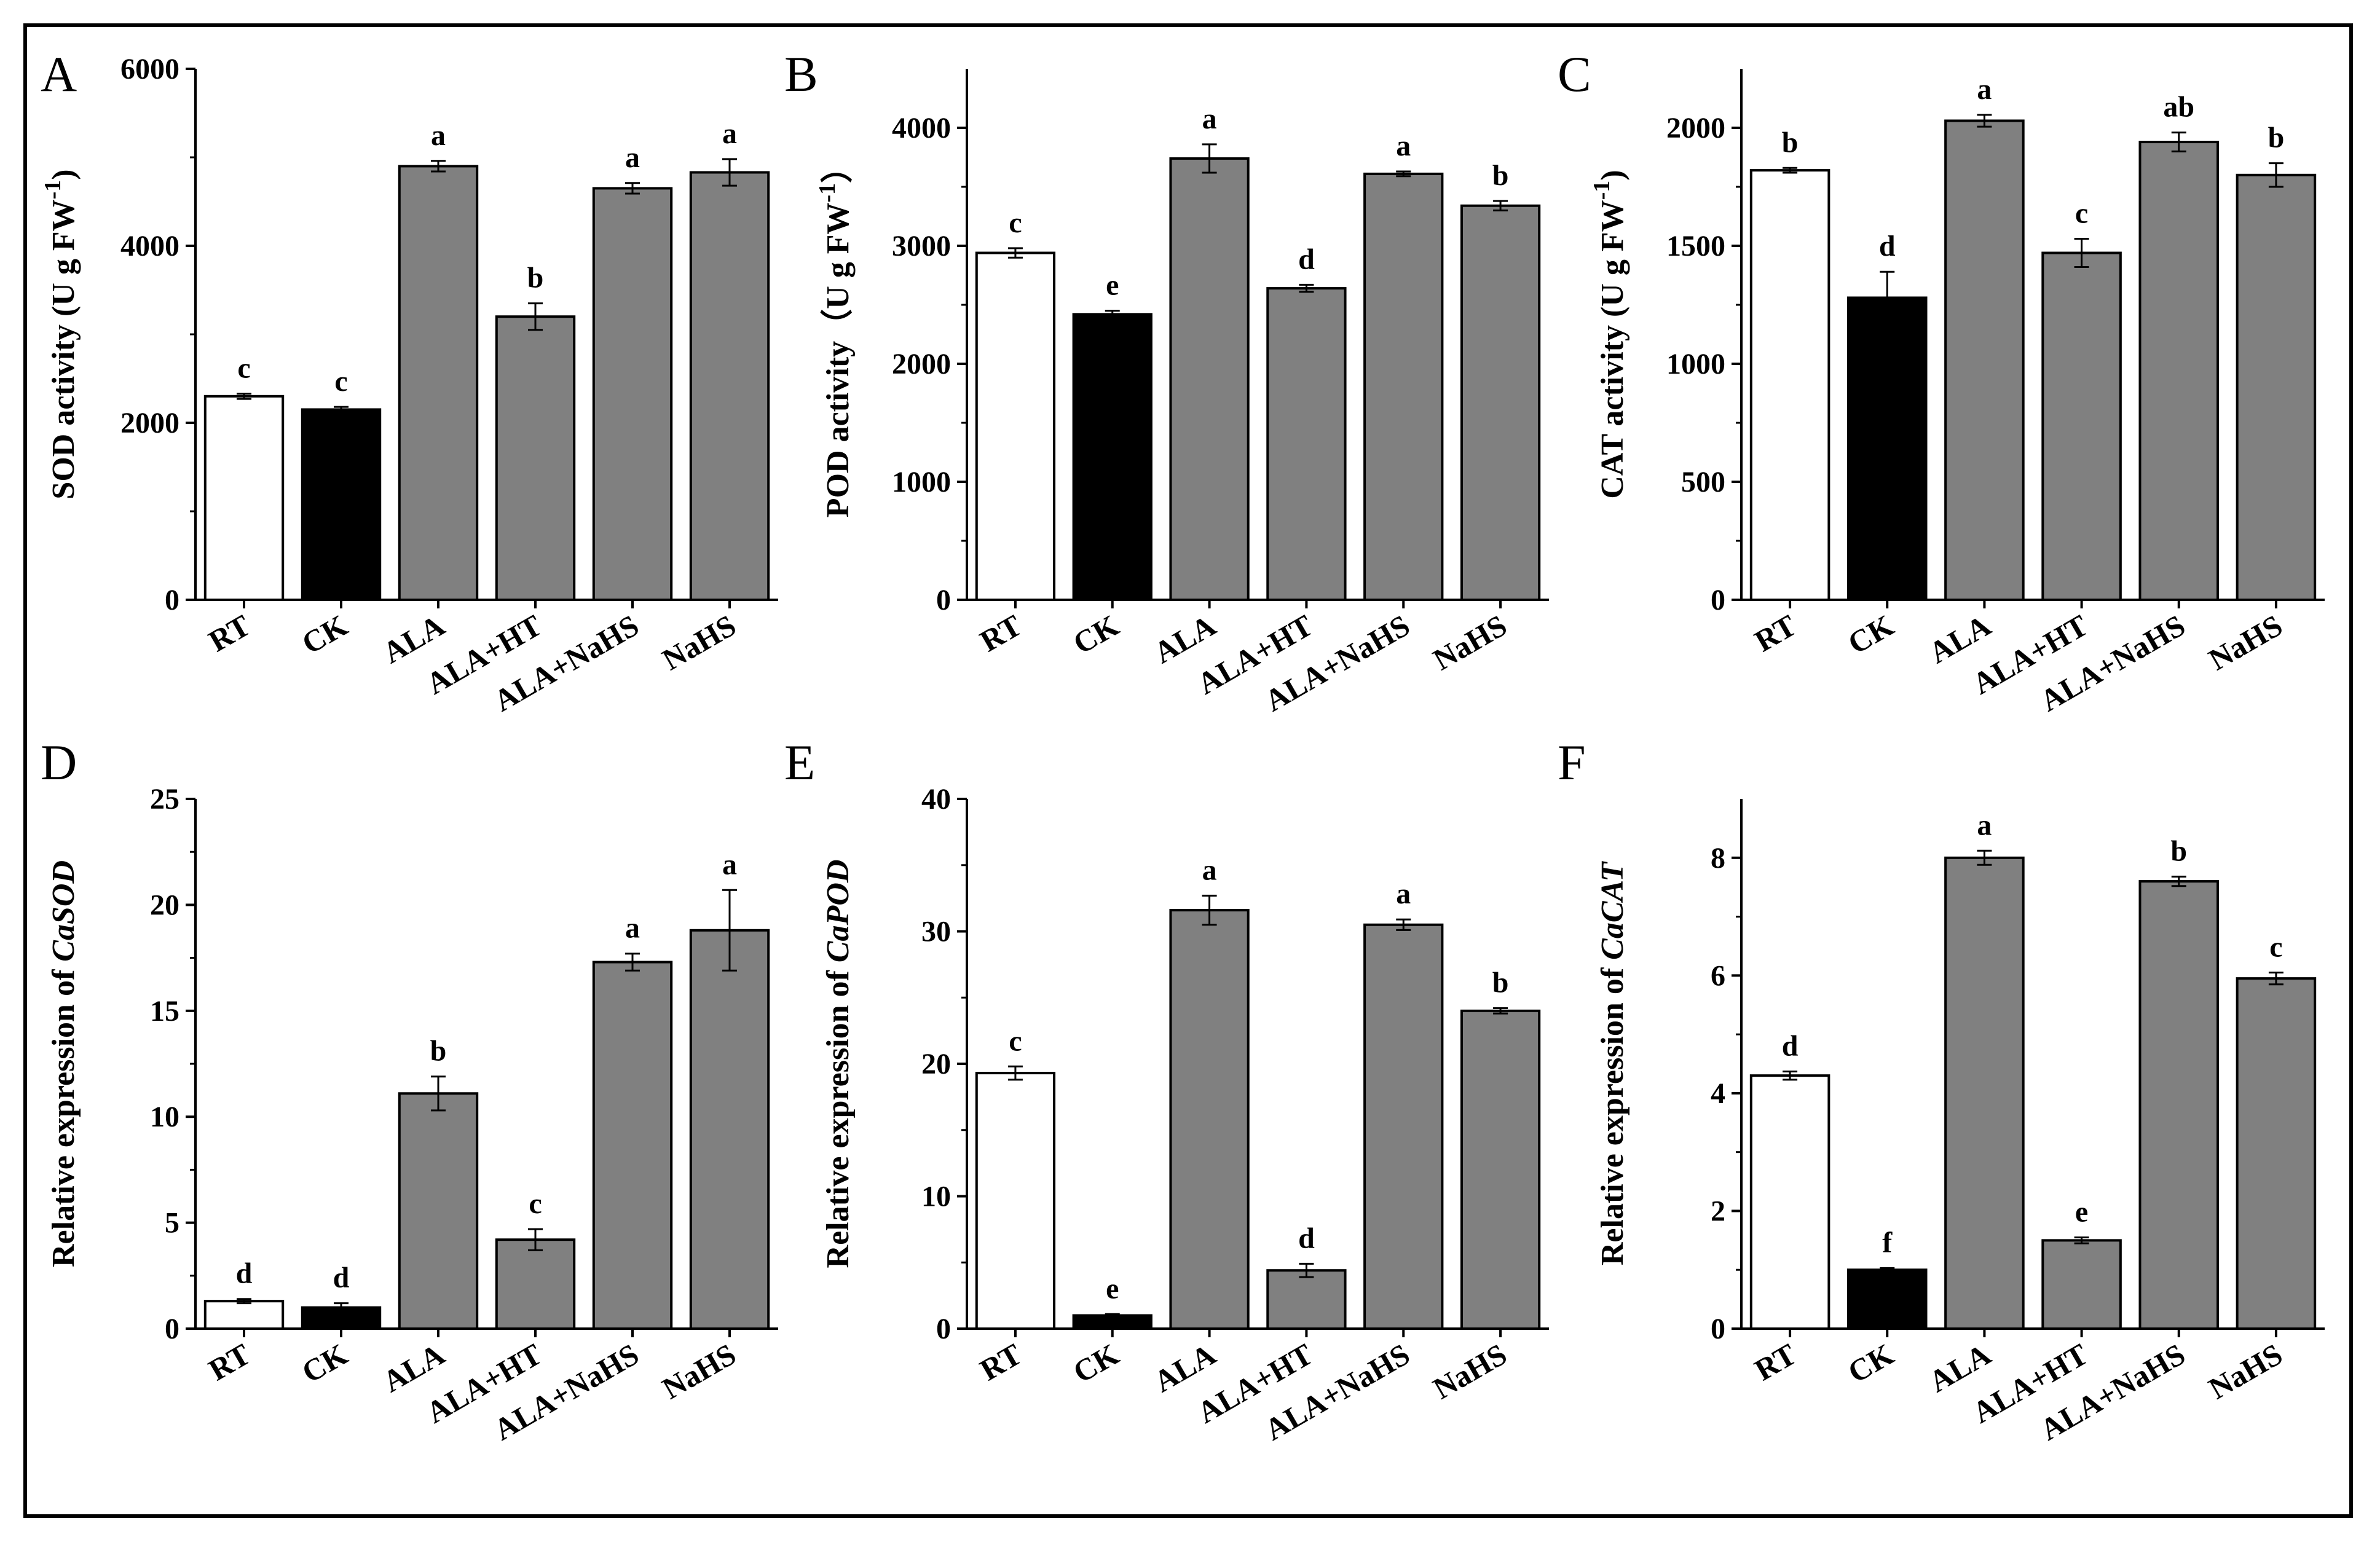 The height and width of the screenshot is (1545, 2380). Describe the element at coordinates (1718, 859) in the screenshot. I see `y-tick-label: 8` at that location.